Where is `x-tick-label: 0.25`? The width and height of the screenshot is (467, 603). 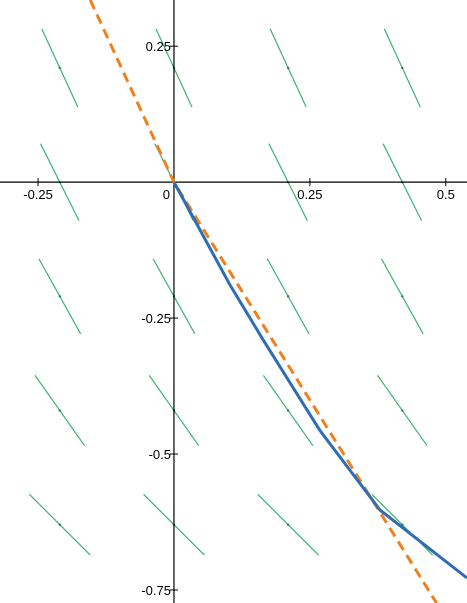
x-tick-label: 0.25 is located at coordinates (309, 194).